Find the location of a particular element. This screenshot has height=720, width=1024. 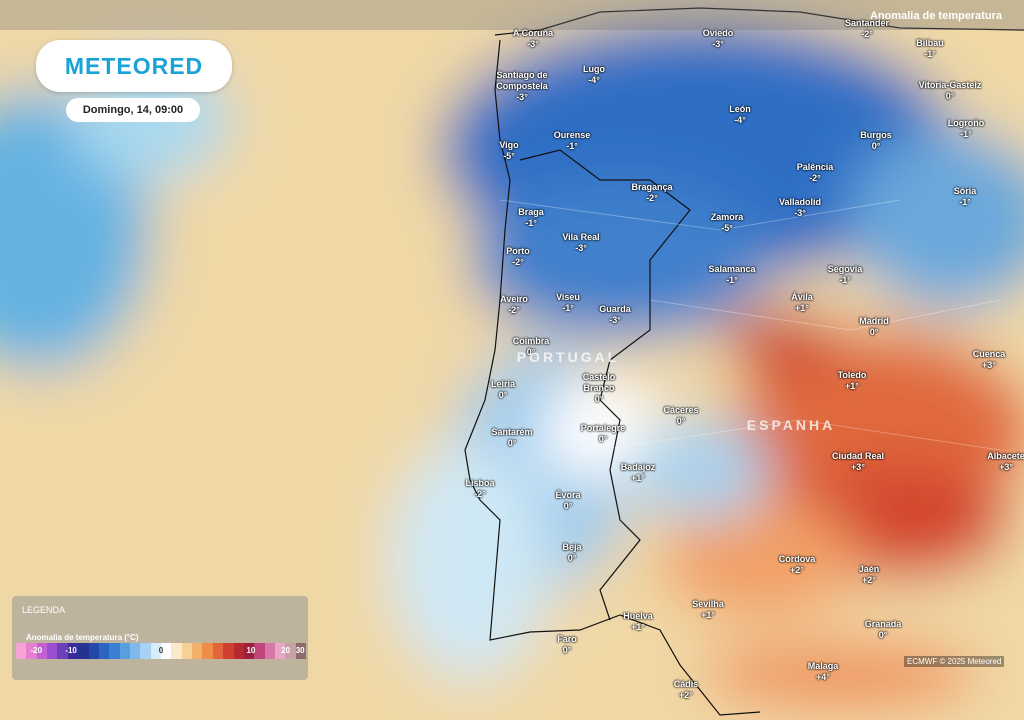

city-name: Huelva is located at coordinates (638, 616).